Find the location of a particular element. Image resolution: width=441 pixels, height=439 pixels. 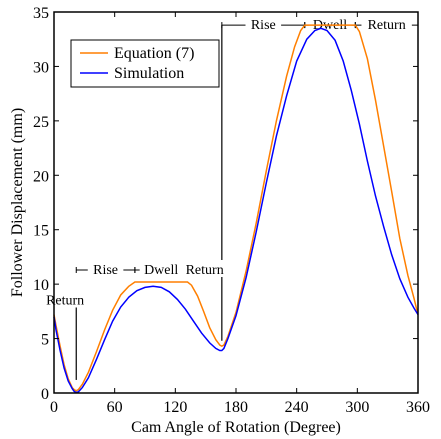

legend-box is located at coordinates (145, 63).